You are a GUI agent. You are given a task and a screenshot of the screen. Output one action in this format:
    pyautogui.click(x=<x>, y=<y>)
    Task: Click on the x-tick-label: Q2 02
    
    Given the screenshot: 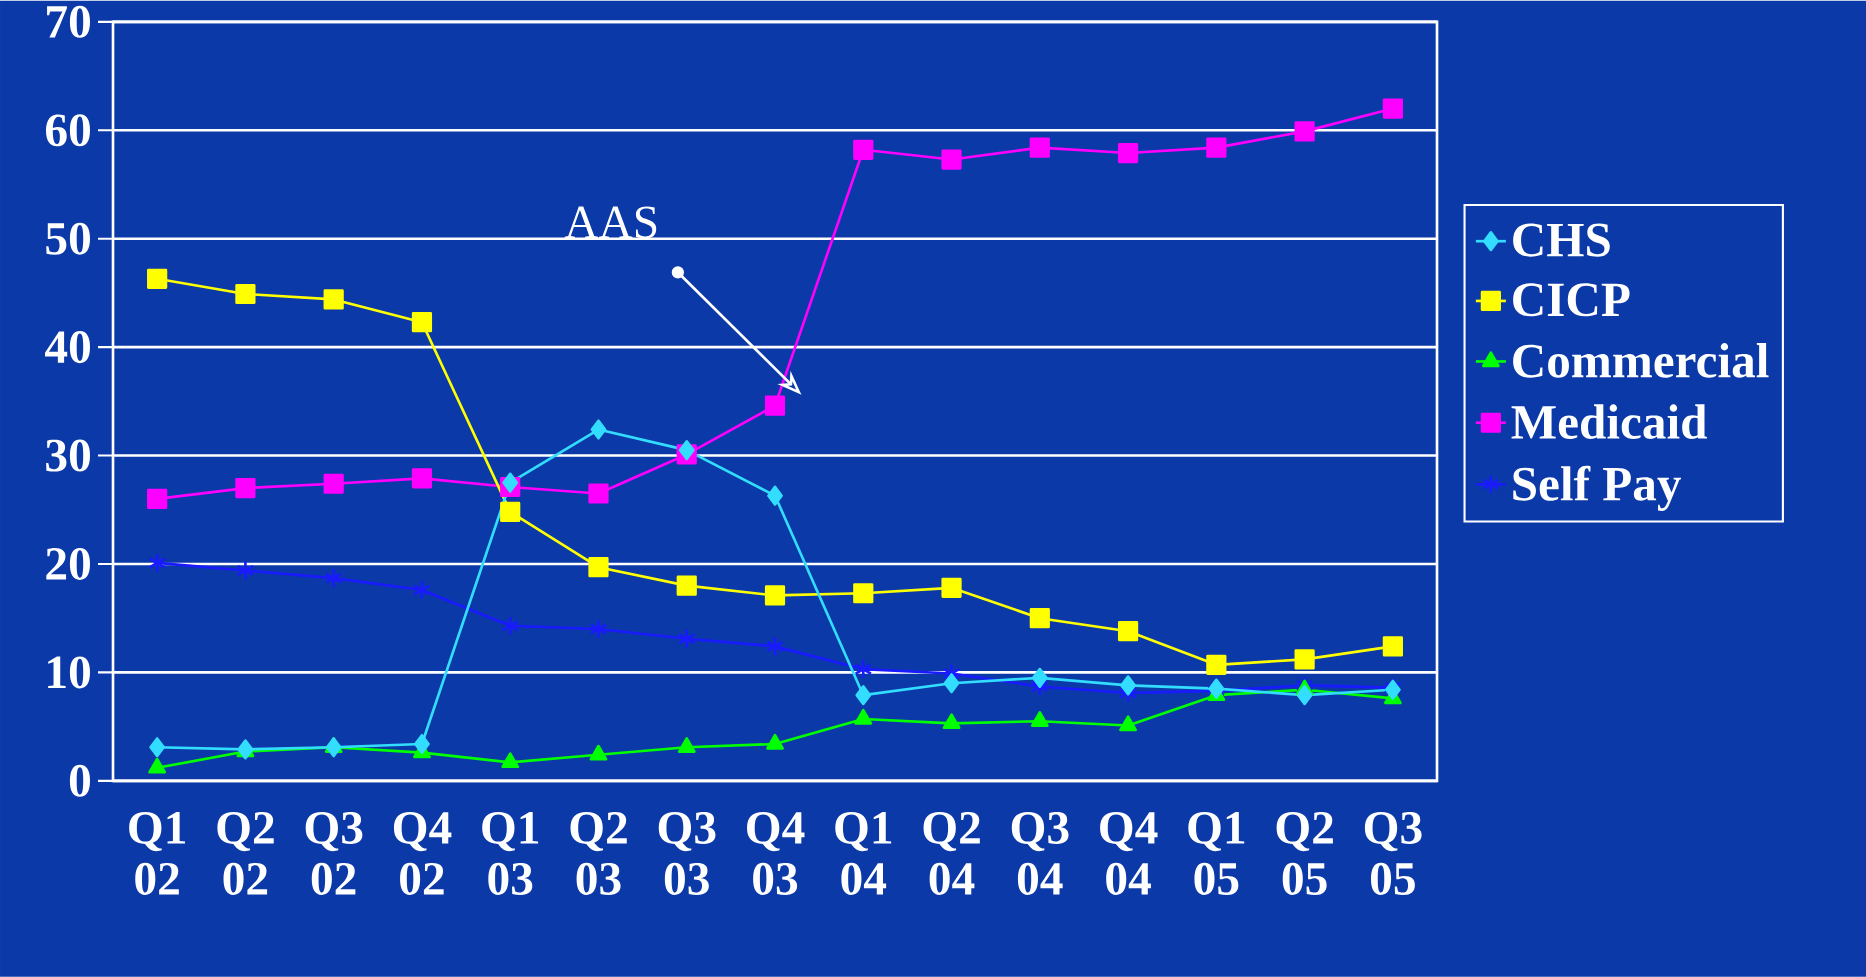 What is the action you would take?
    pyautogui.click(x=245, y=853)
    